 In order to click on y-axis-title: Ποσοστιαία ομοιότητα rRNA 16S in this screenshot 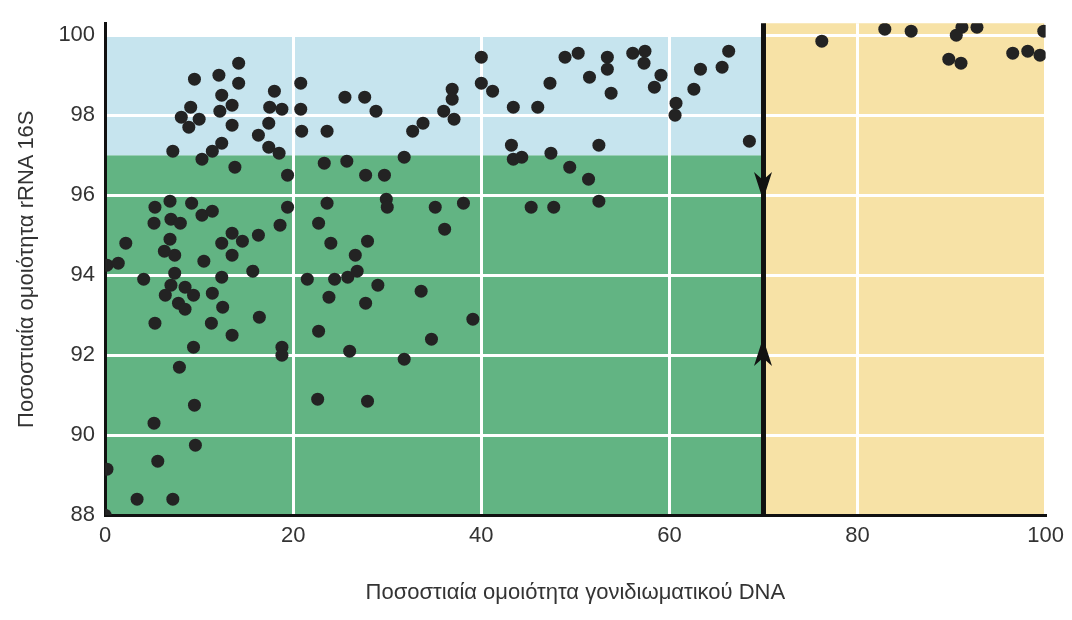, I will do `click(26, 269)`.